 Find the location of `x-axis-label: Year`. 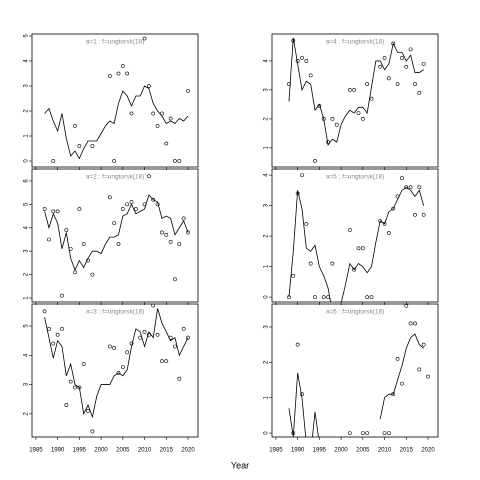

x-axis-label: Year is located at coordinates (240, 465).